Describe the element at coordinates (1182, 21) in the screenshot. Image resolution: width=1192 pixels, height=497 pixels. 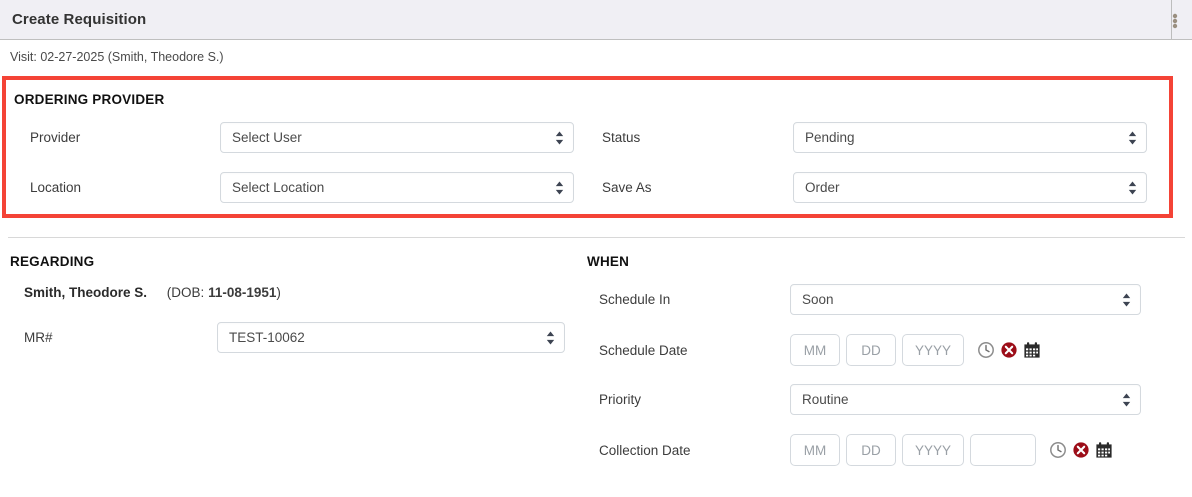
I see `gear-icon` at that location.